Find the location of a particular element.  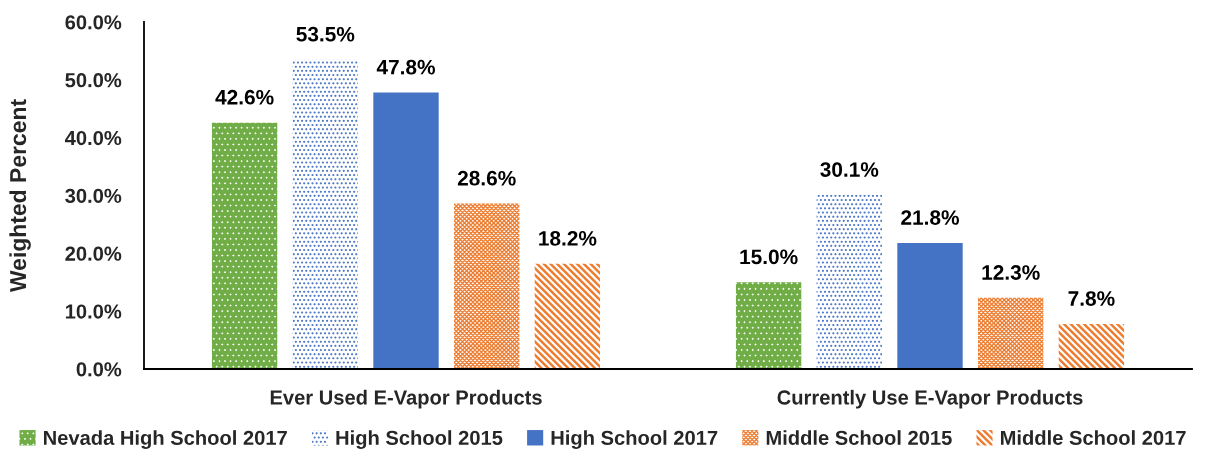

legend-label: Middle School 2017 is located at coordinates (1093, 437).